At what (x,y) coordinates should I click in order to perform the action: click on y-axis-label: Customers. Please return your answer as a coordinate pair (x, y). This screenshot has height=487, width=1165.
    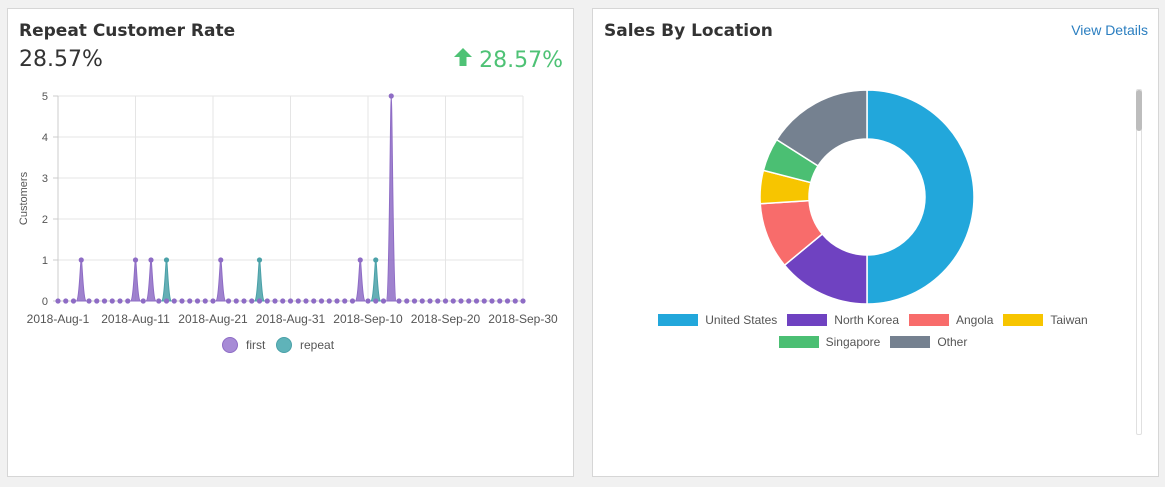
    Looking at the image, I should click on (24, 198).